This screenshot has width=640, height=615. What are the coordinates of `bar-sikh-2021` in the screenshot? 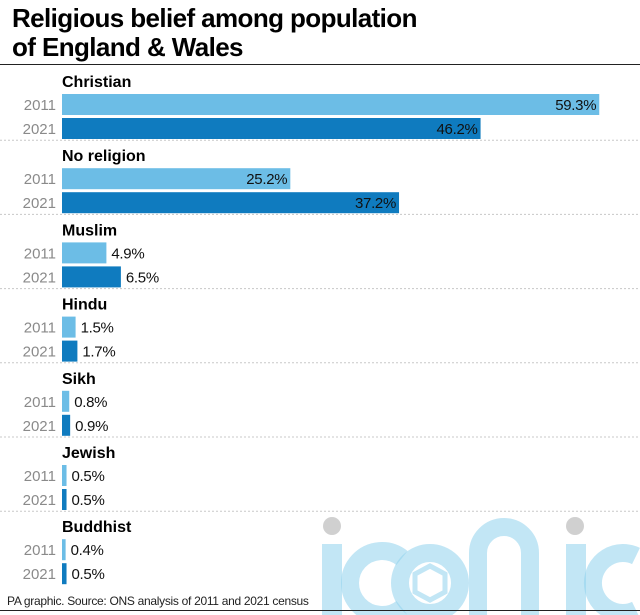 It's located at (66, 425).